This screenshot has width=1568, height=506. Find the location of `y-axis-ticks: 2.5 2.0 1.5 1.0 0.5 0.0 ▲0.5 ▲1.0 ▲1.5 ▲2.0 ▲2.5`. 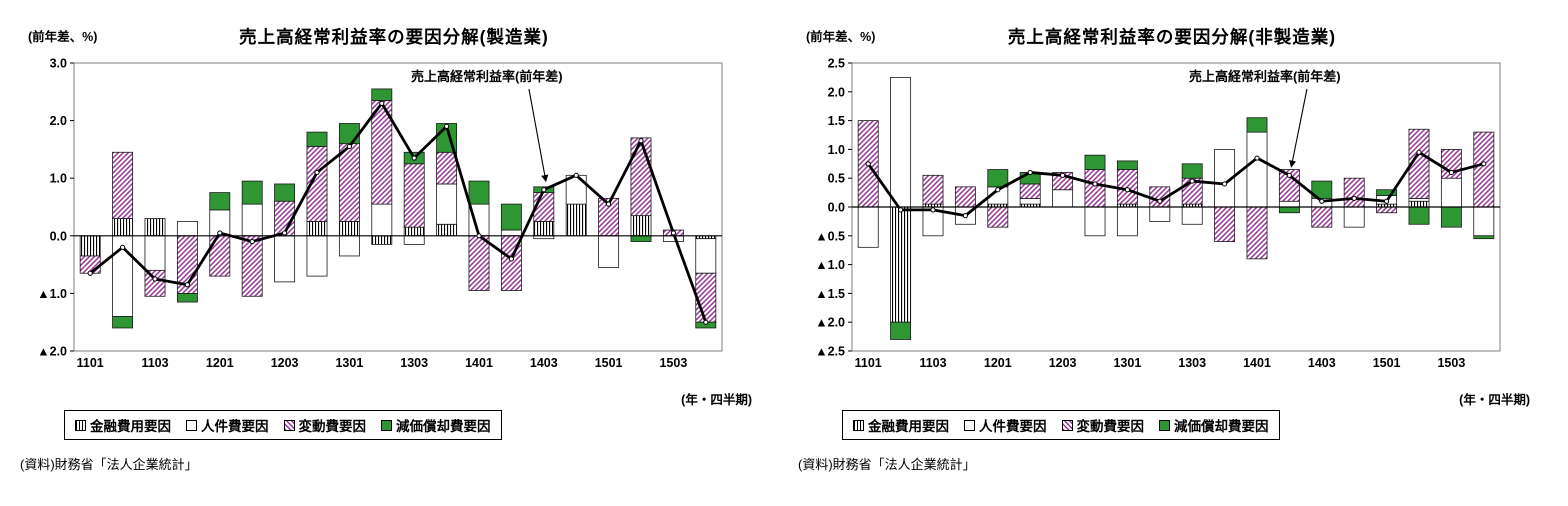

y-axis-ticks: 2.5 2.0 1.5 1.0 0.5 0.0 ▲0.5 ▲1.0 ▲1.5 ▲2.0 ▲2.5 is located at coordinates (833, 208).